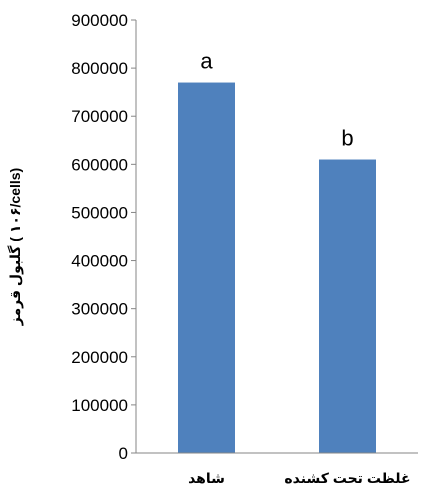 The width and height of the screenshot is (422, 496). Describe the element at coordinates (99, 212) in the screenshot. I see `y-tick-label: 500000` at that location.